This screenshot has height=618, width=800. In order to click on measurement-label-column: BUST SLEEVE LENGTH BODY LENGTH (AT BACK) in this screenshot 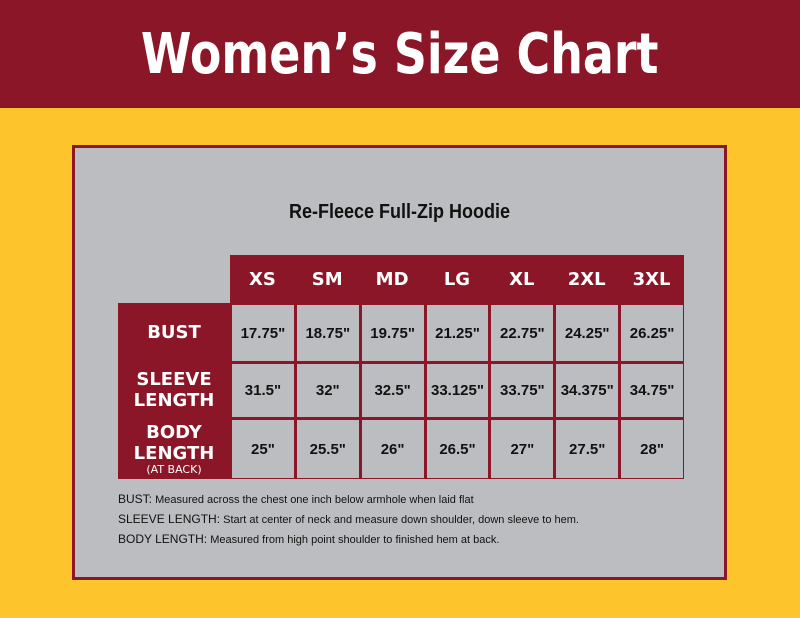, I will do `click(174, 391)`.